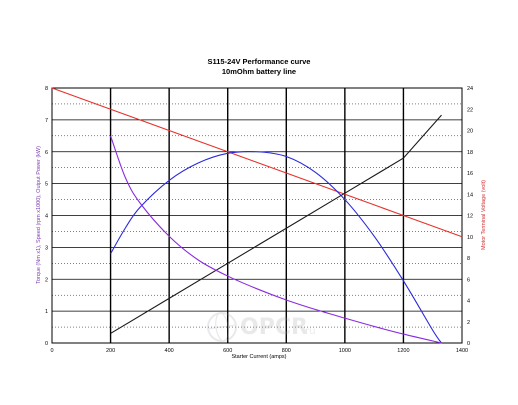  Describe the element at coordinates (468, 323) in the screenshot. I see `y-right-tick-label: 2` at that location.